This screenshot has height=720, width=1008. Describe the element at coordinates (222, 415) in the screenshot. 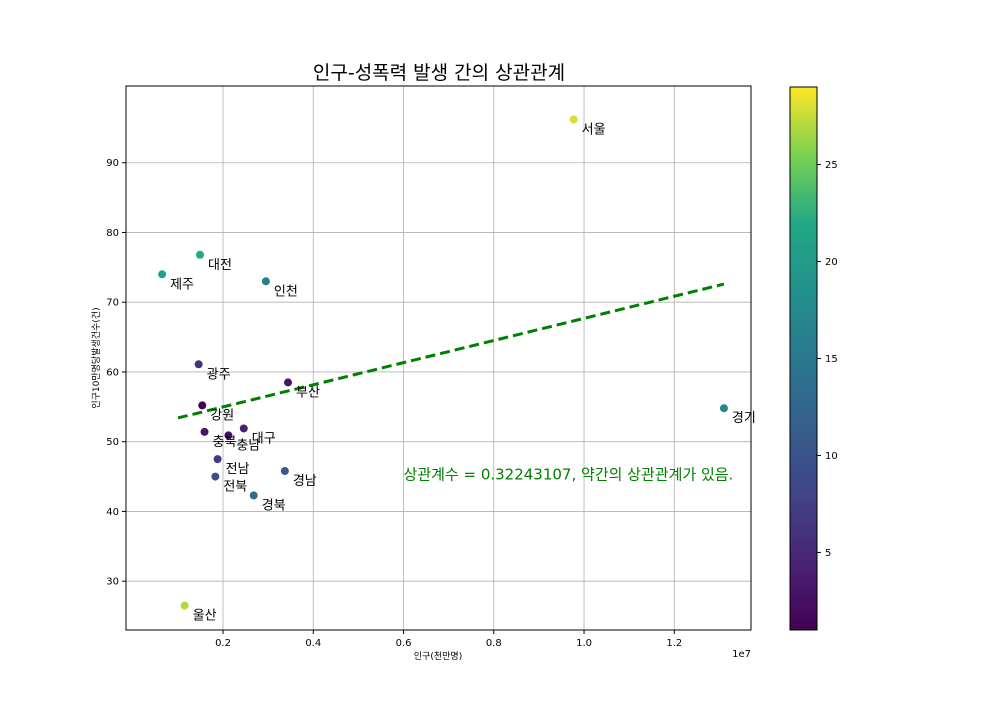

I see `point-label: 강원` at that location.